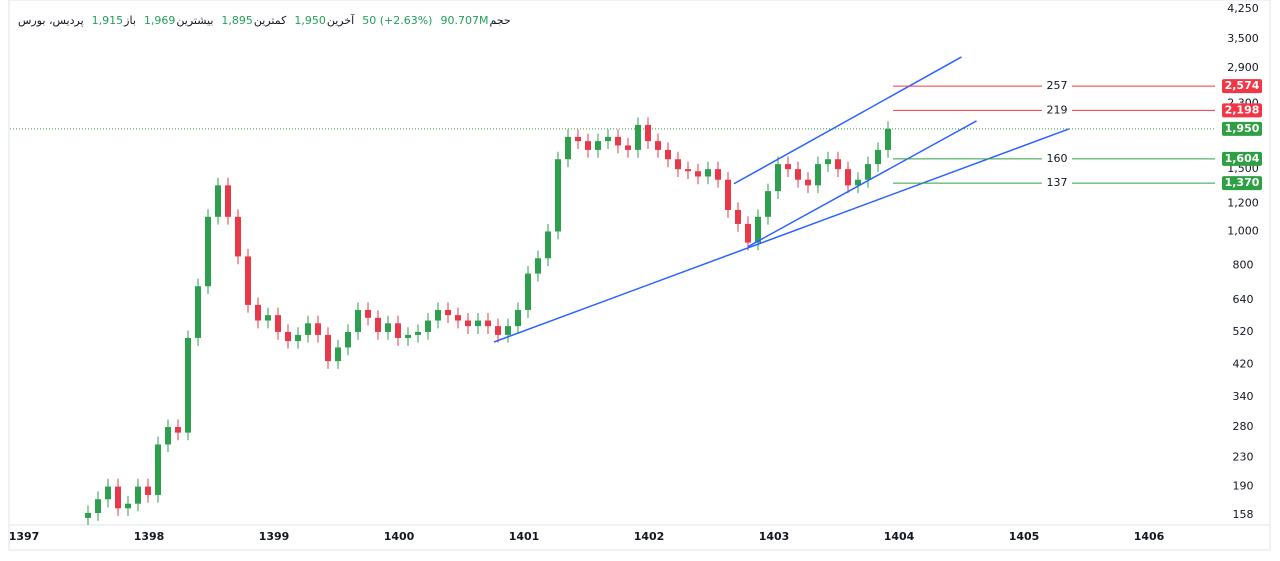  What do you see at coordinates (1243, 202) in the screenshot?
I see `y-tick-label: 1,200` at bounding box center [1243, 202].